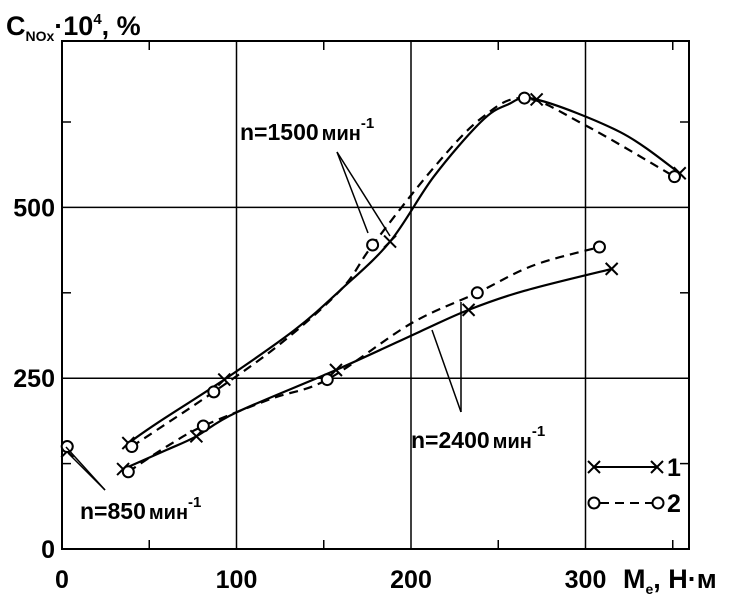 Image resolution: width=741 pixels, height=598 pixels. I want to click on legend-label-1: 1, so click(674, 468).